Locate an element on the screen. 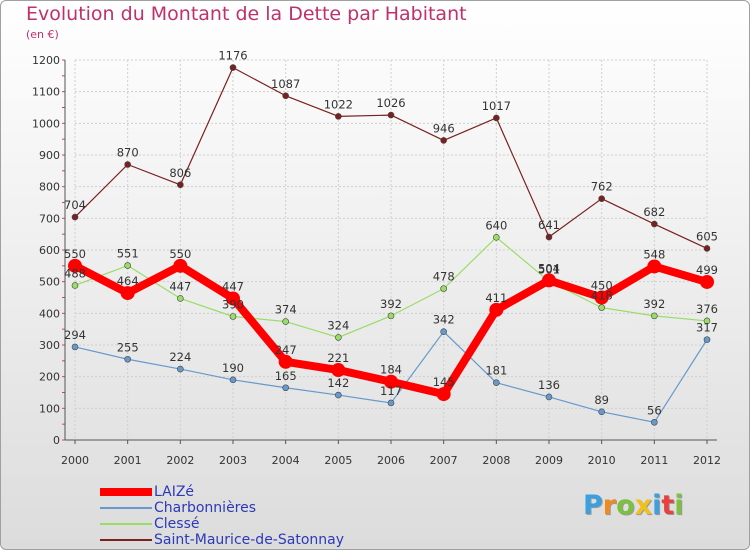 Image resolution: width=750 pixels, height=550 pixels. data-label: 376 is located at coordinates (707, 309).